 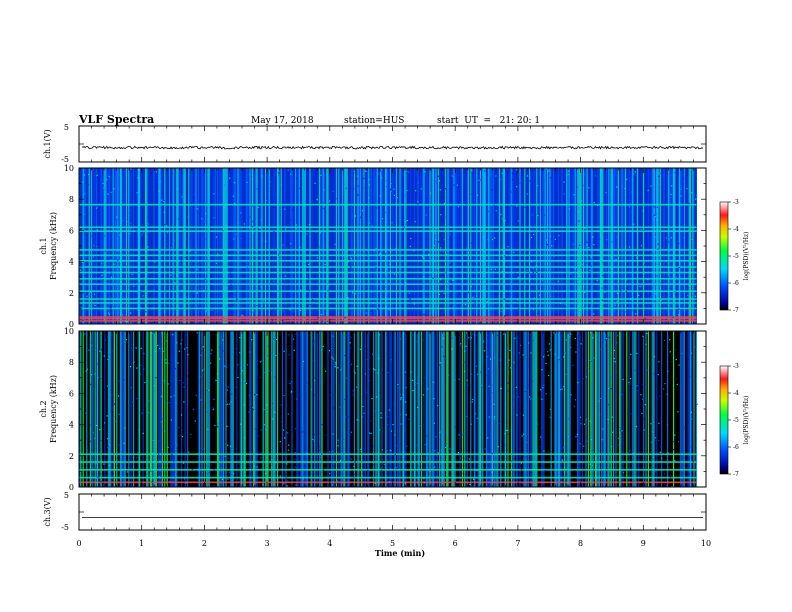 What do you see at coordinates (736, 393) in the screenshot?
I see `colorbar-tick-label: -4` at bounding box center [736, 393].